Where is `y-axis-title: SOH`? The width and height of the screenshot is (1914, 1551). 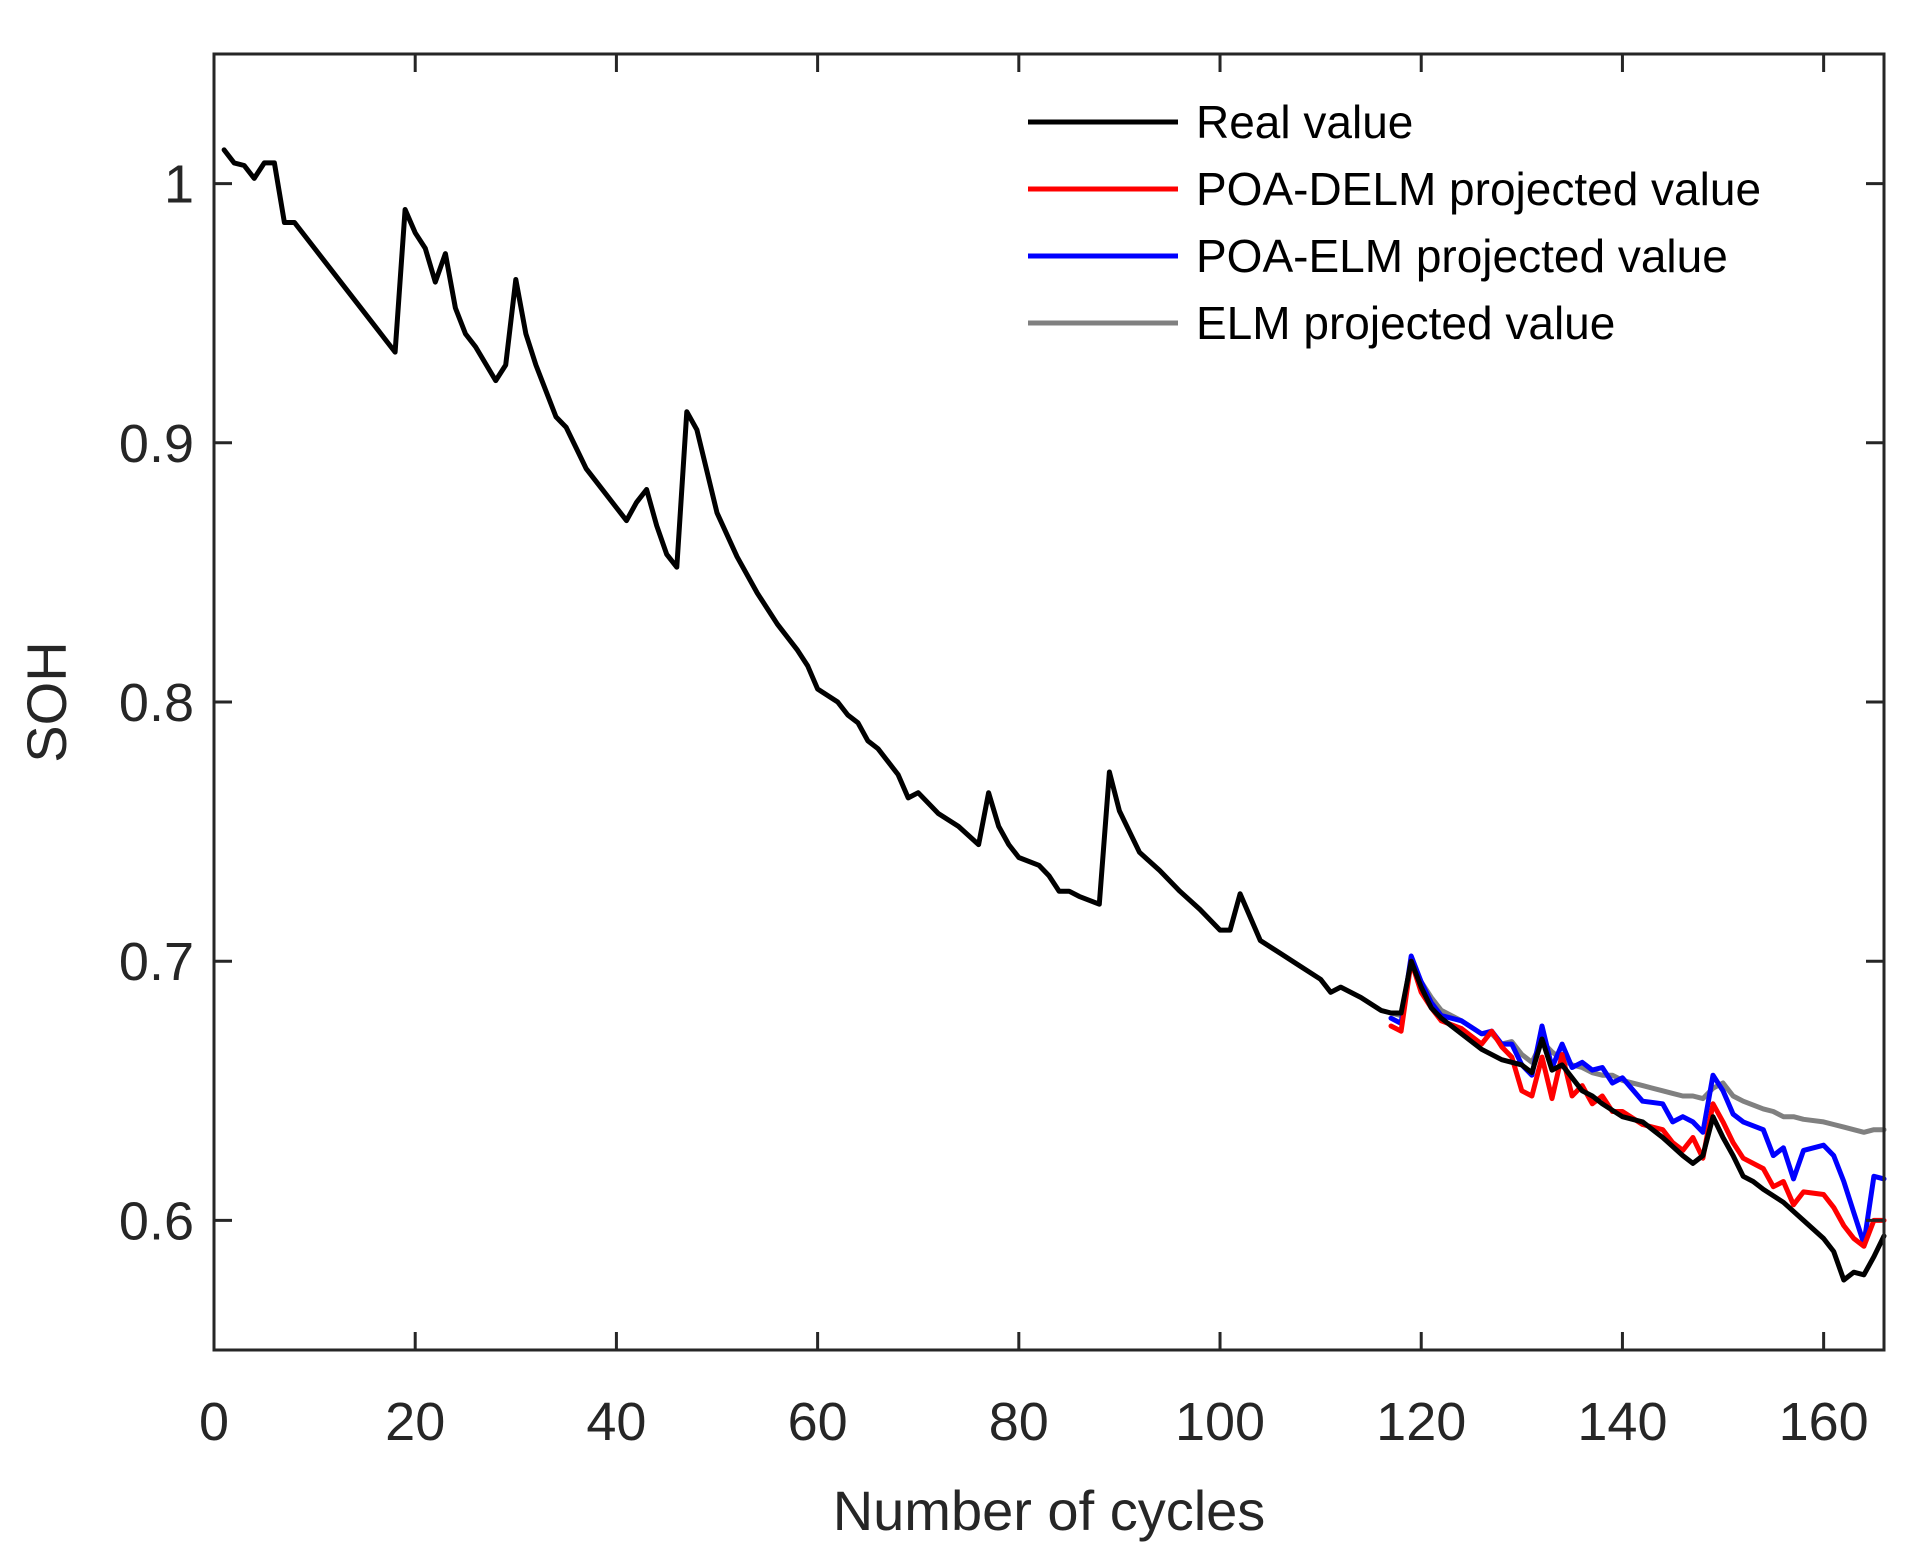
y-axis-title: SOH is located at coordinates (46, 701).